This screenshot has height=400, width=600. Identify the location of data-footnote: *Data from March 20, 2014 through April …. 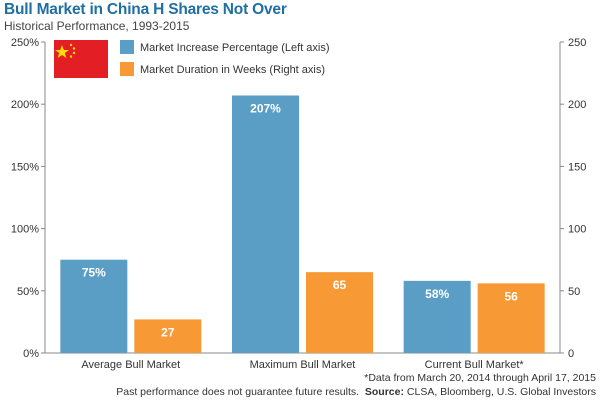
(480, 378).